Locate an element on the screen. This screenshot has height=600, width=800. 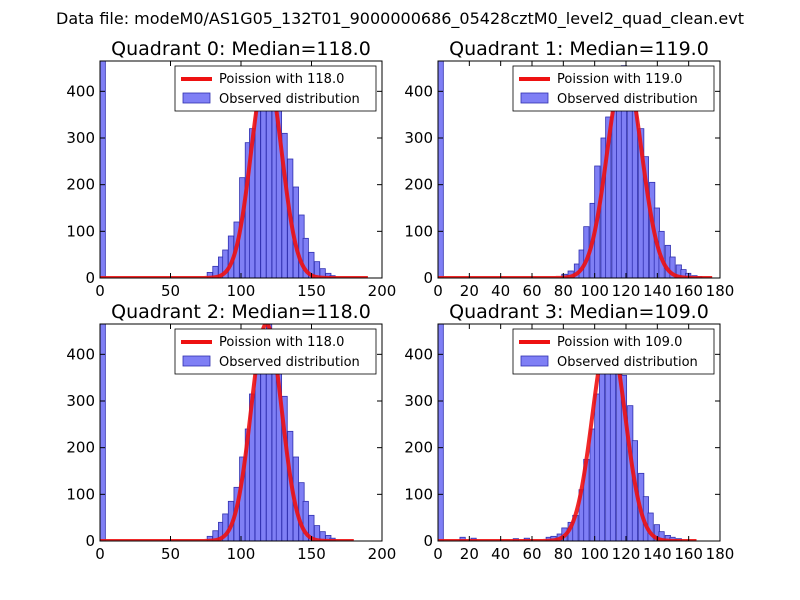
legend-line-label: Poission with 109.0 is located at coordinates (619, 342).